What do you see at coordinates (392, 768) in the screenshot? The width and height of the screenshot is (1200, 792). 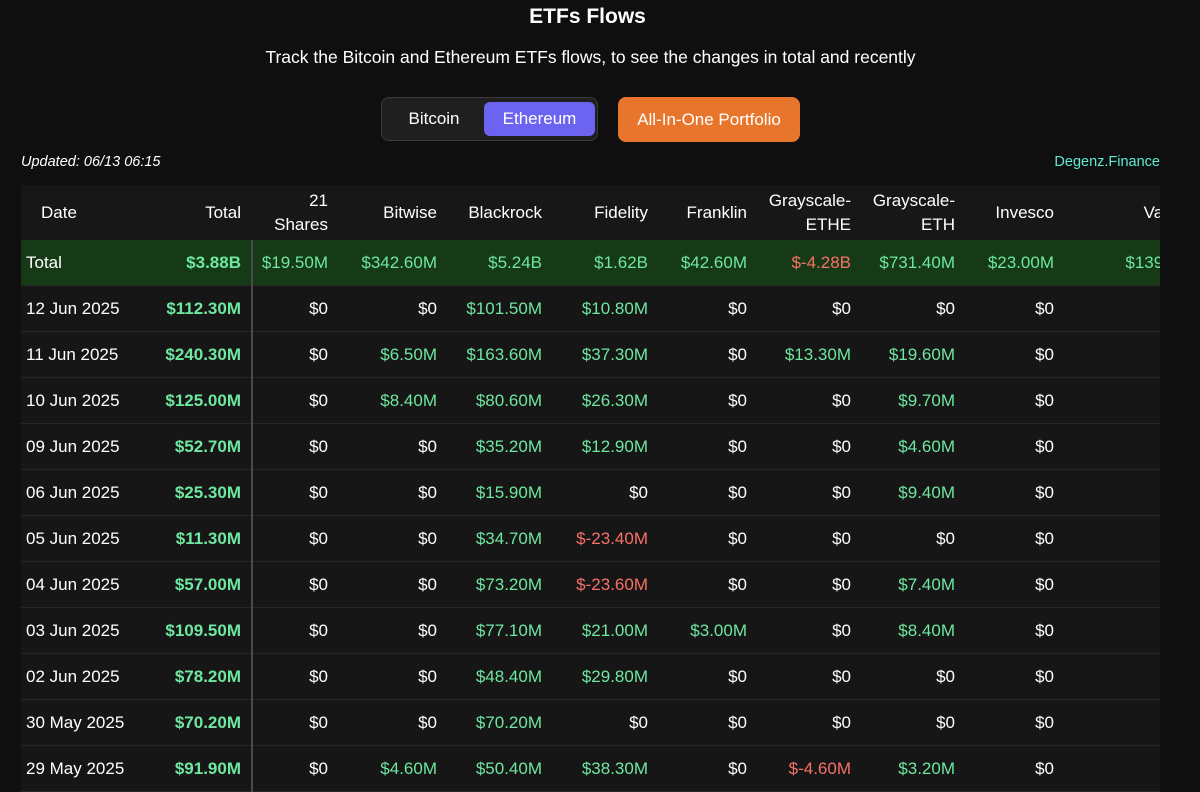 I see `cell-bitwise: $4.60M` at bounding box center [392, 768].